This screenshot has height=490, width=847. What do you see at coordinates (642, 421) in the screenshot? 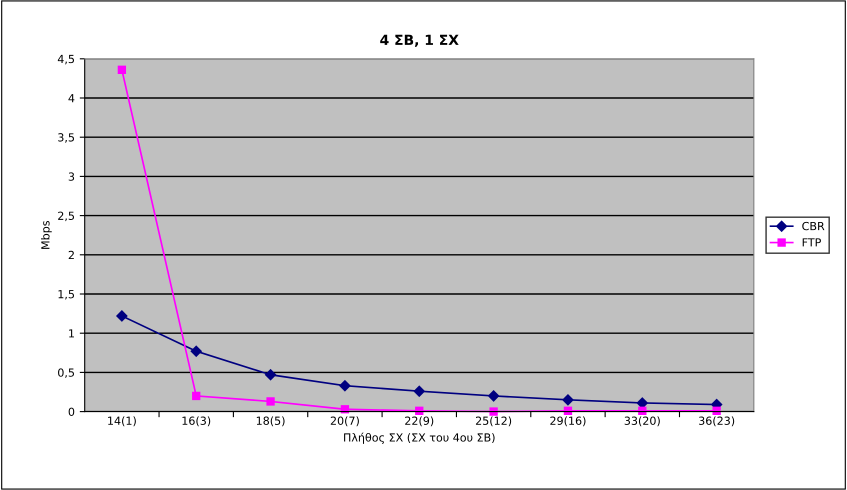
I see `x-tick-label: 33(20)` at bounding box center [642, 421].